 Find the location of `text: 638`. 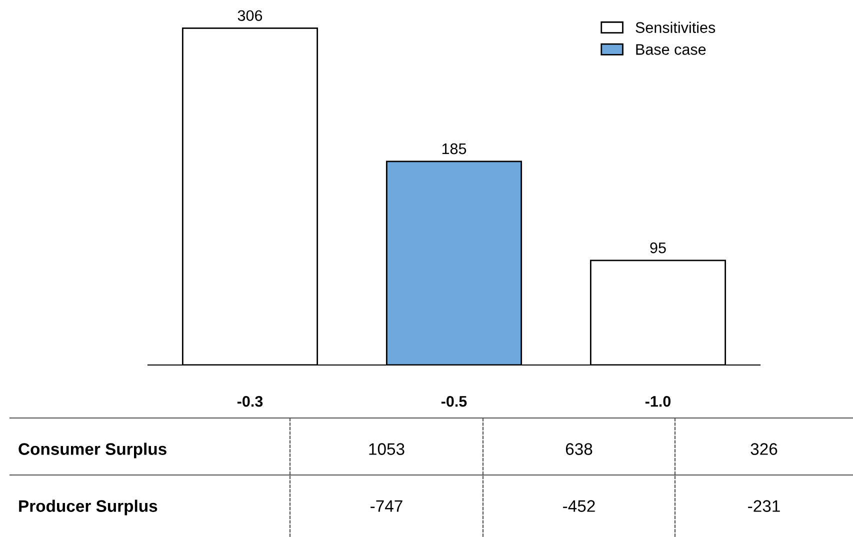

text: 638 is located at coordinates (579, 449).